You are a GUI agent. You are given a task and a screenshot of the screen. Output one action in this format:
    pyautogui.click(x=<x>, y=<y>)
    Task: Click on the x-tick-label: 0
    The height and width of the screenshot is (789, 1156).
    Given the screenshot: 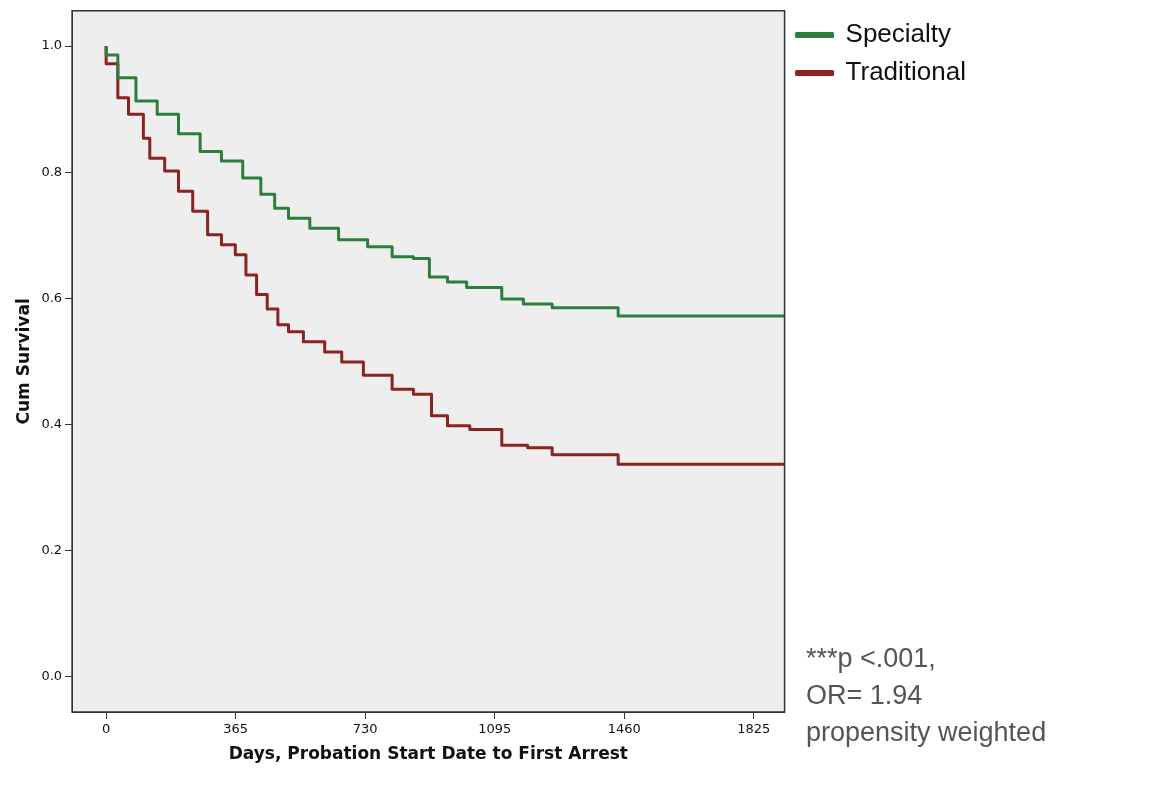 What is the action you would take?
    pyautogui.click(x=106, y=729)
    